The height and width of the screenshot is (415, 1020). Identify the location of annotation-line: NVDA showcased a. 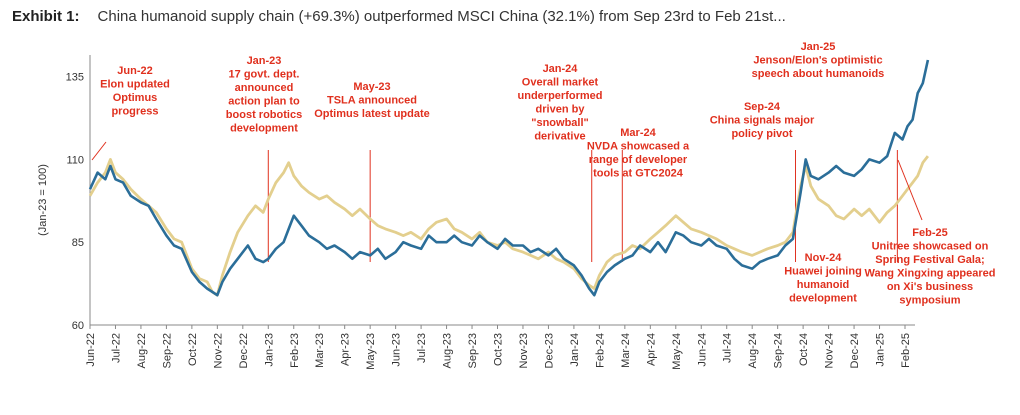
(638, 147).